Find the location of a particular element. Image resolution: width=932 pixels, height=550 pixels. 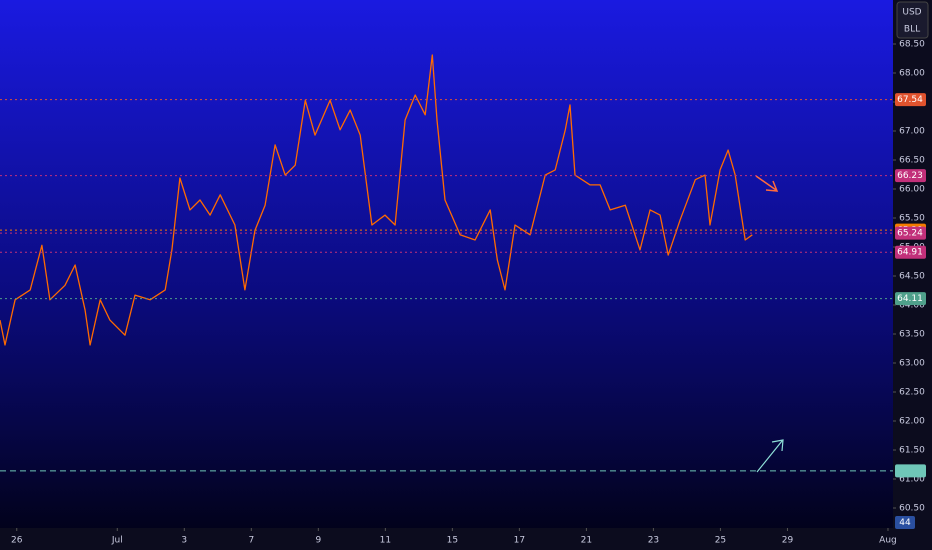

price-tag: 67.54 is located at coordinates (910, 100).